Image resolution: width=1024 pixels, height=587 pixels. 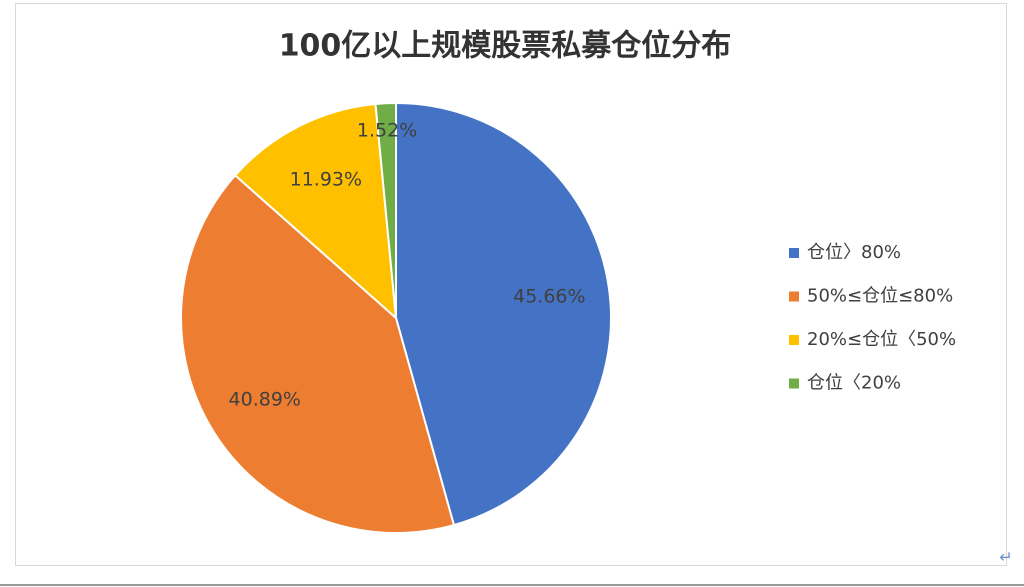 I want to click on legend-label: 仓位〈20%, so click(x=854, y=383).